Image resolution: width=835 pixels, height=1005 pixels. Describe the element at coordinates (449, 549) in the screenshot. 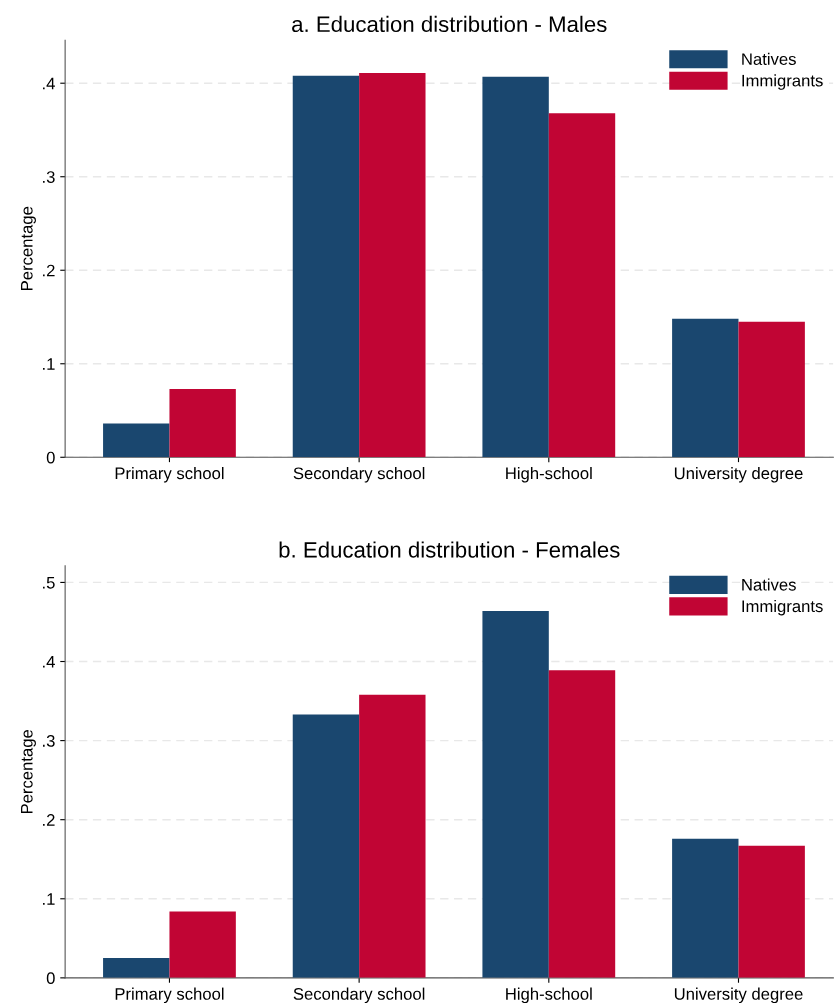

I see `chart-title: b. Education distribution - Females` at that location.